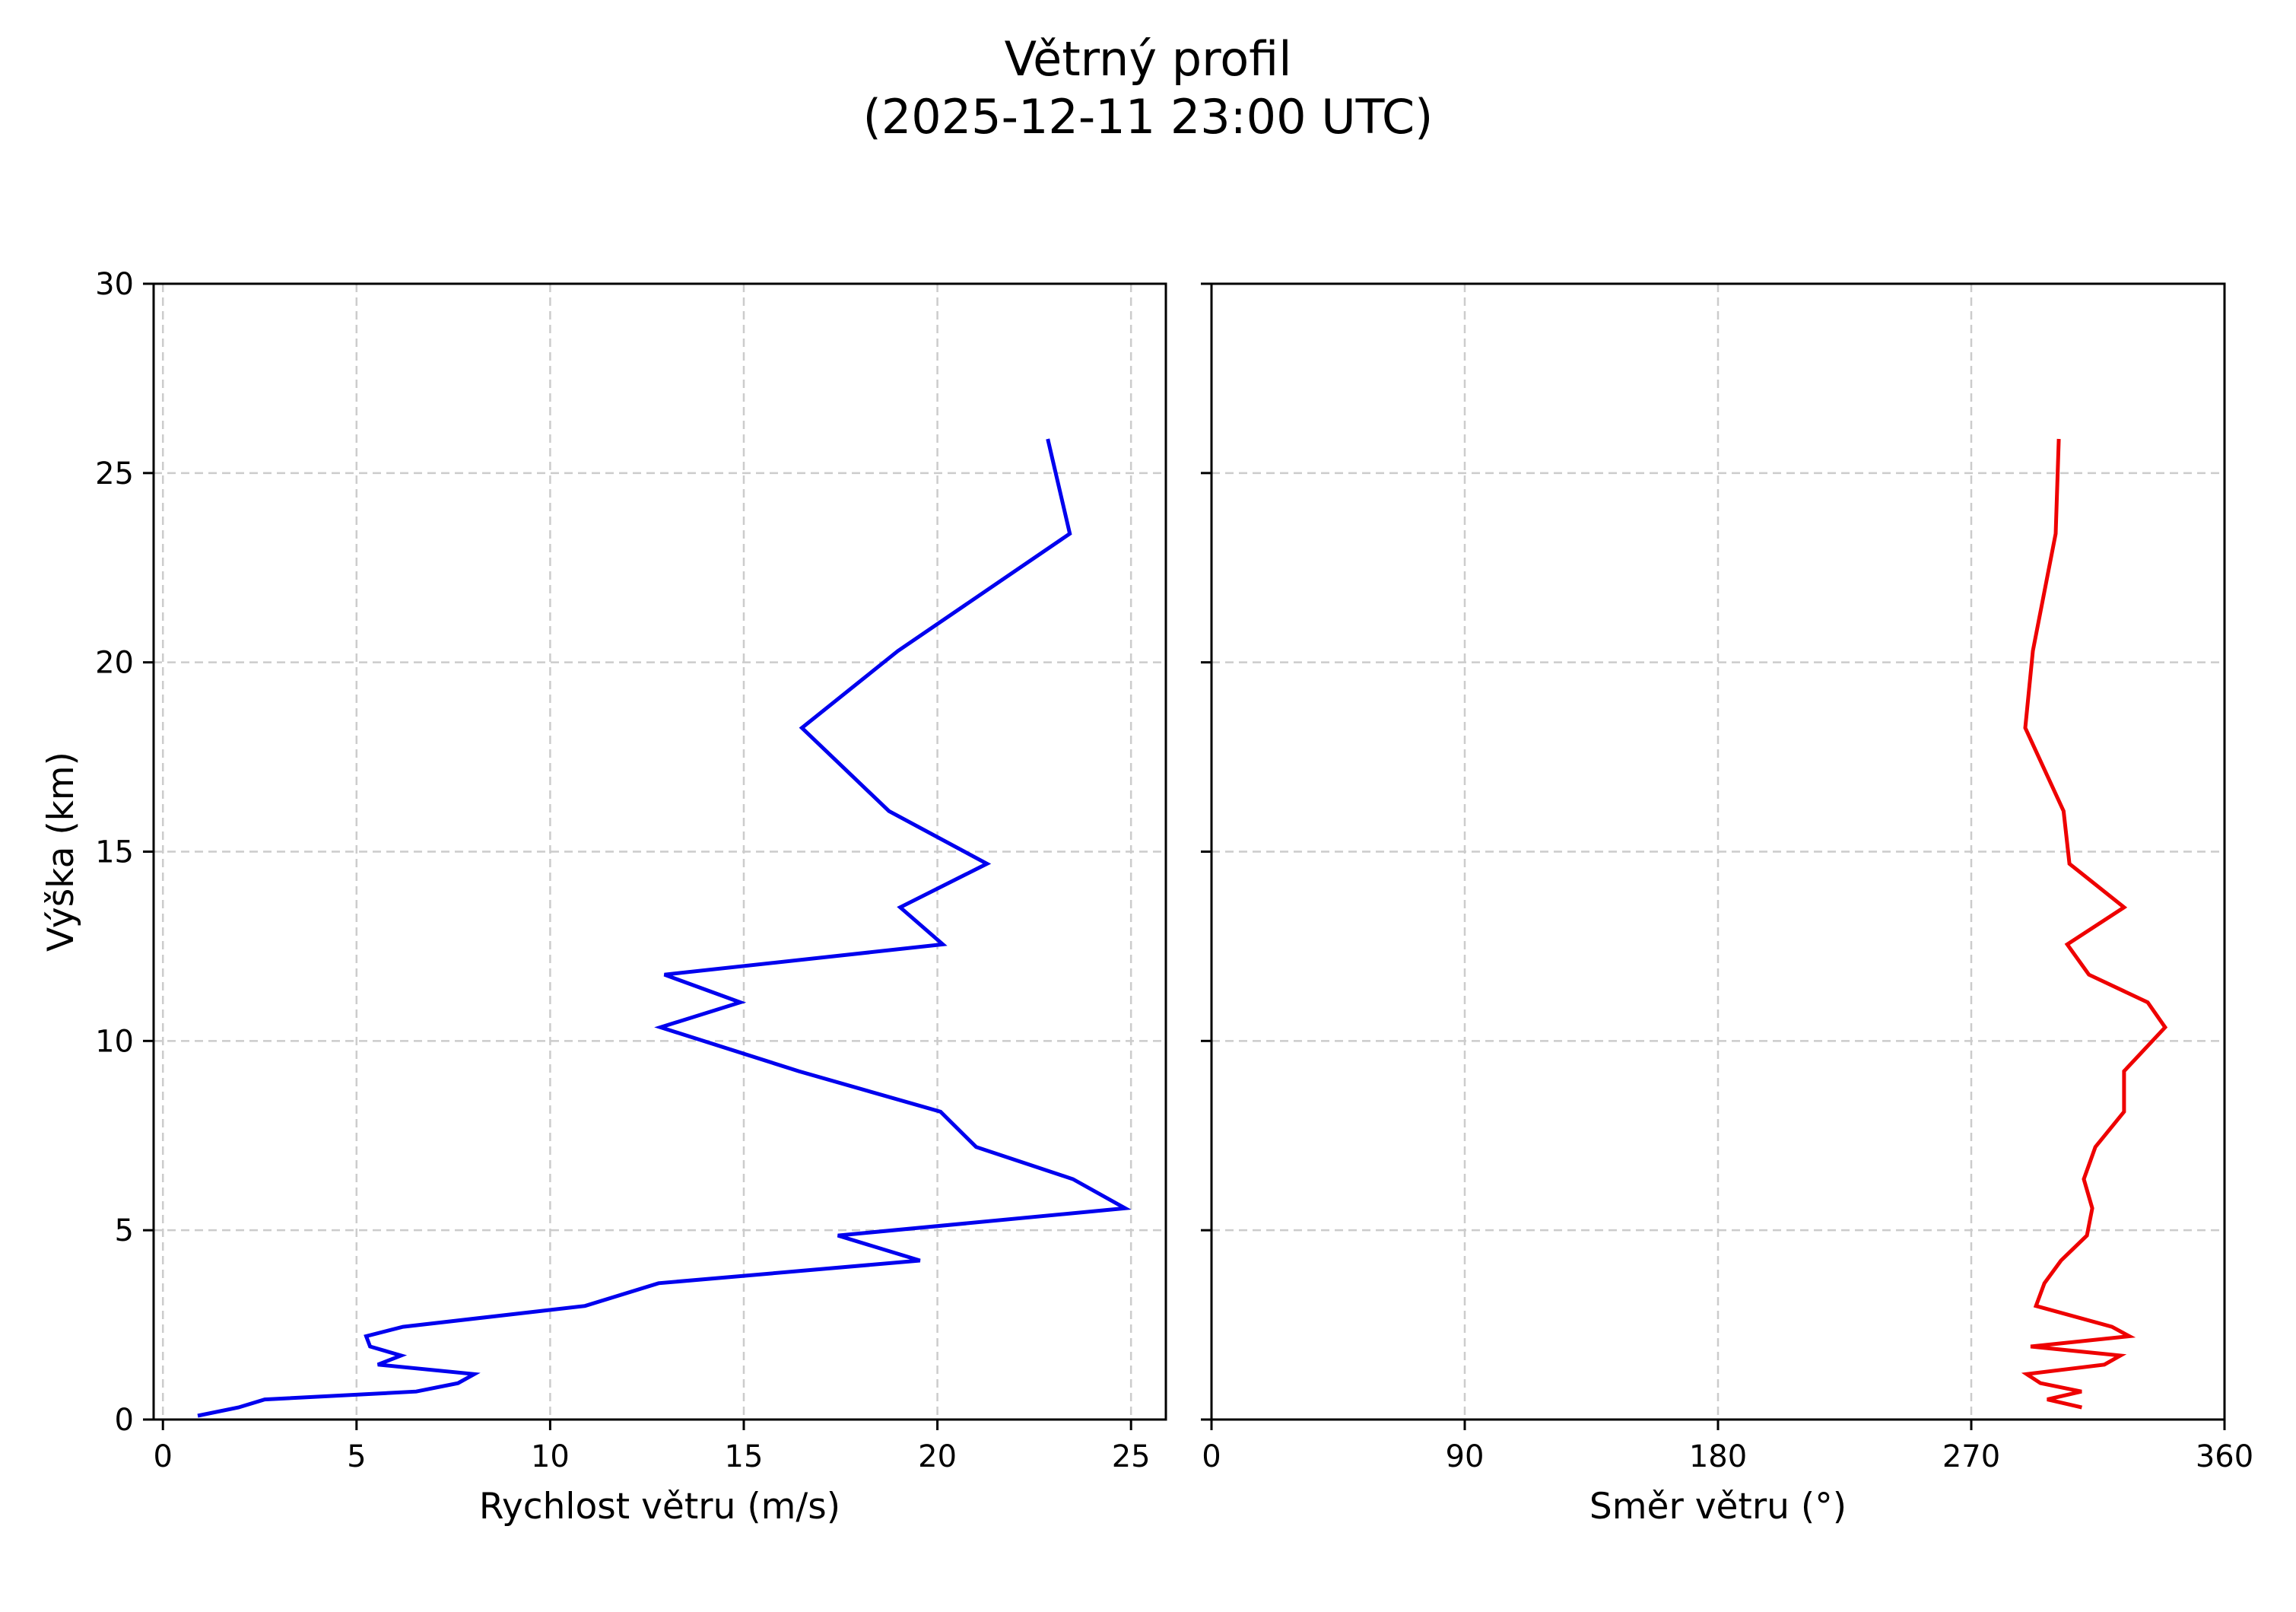 This screenshot has height=1612, width=2296. What do you see at coordinates (1148, 117) in the screenshot?
I see `figure-title-line2: (2025-12-11 23:00 UTC)` at bounding box center [1148, 117].